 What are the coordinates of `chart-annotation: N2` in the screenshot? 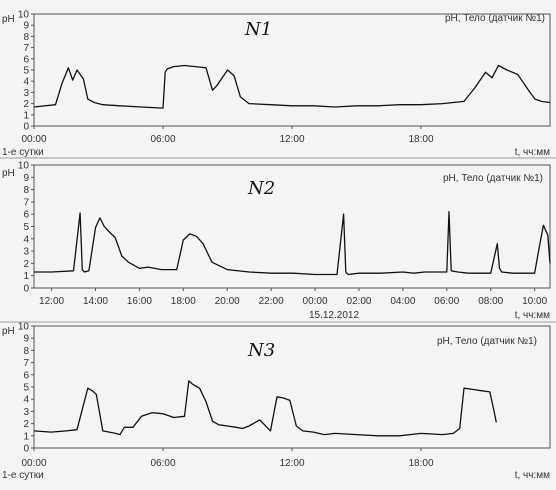 It's located at (261, 188).